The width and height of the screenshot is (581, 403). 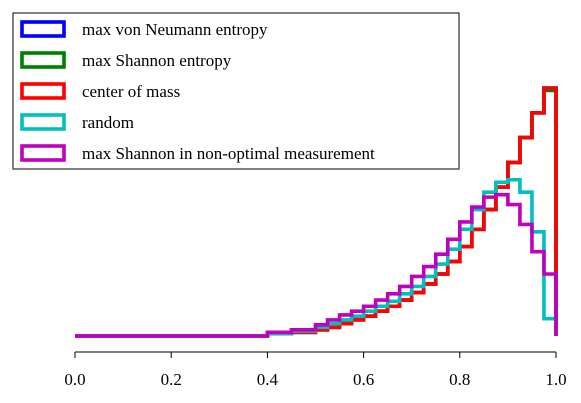 What do you see at coordinates (459, 379) in the screenshot?
I see `x-tick-label: 0.8` at bounding box center [459, 379].